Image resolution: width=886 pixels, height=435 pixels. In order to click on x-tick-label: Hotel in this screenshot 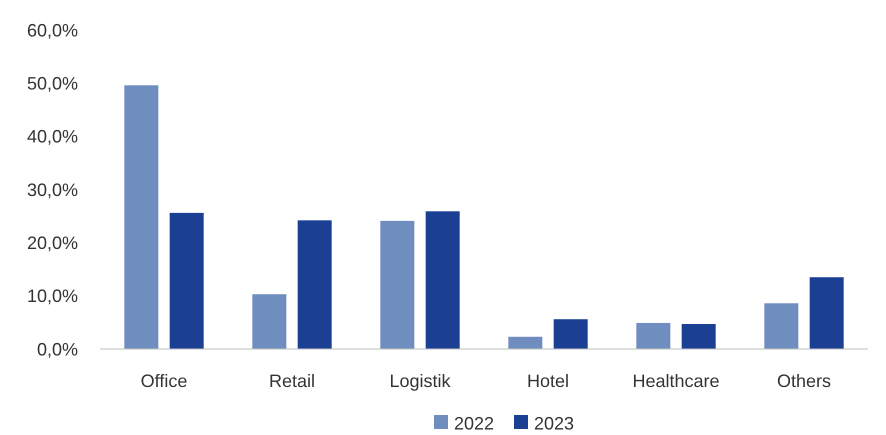, I will do `click(548, 381)`.